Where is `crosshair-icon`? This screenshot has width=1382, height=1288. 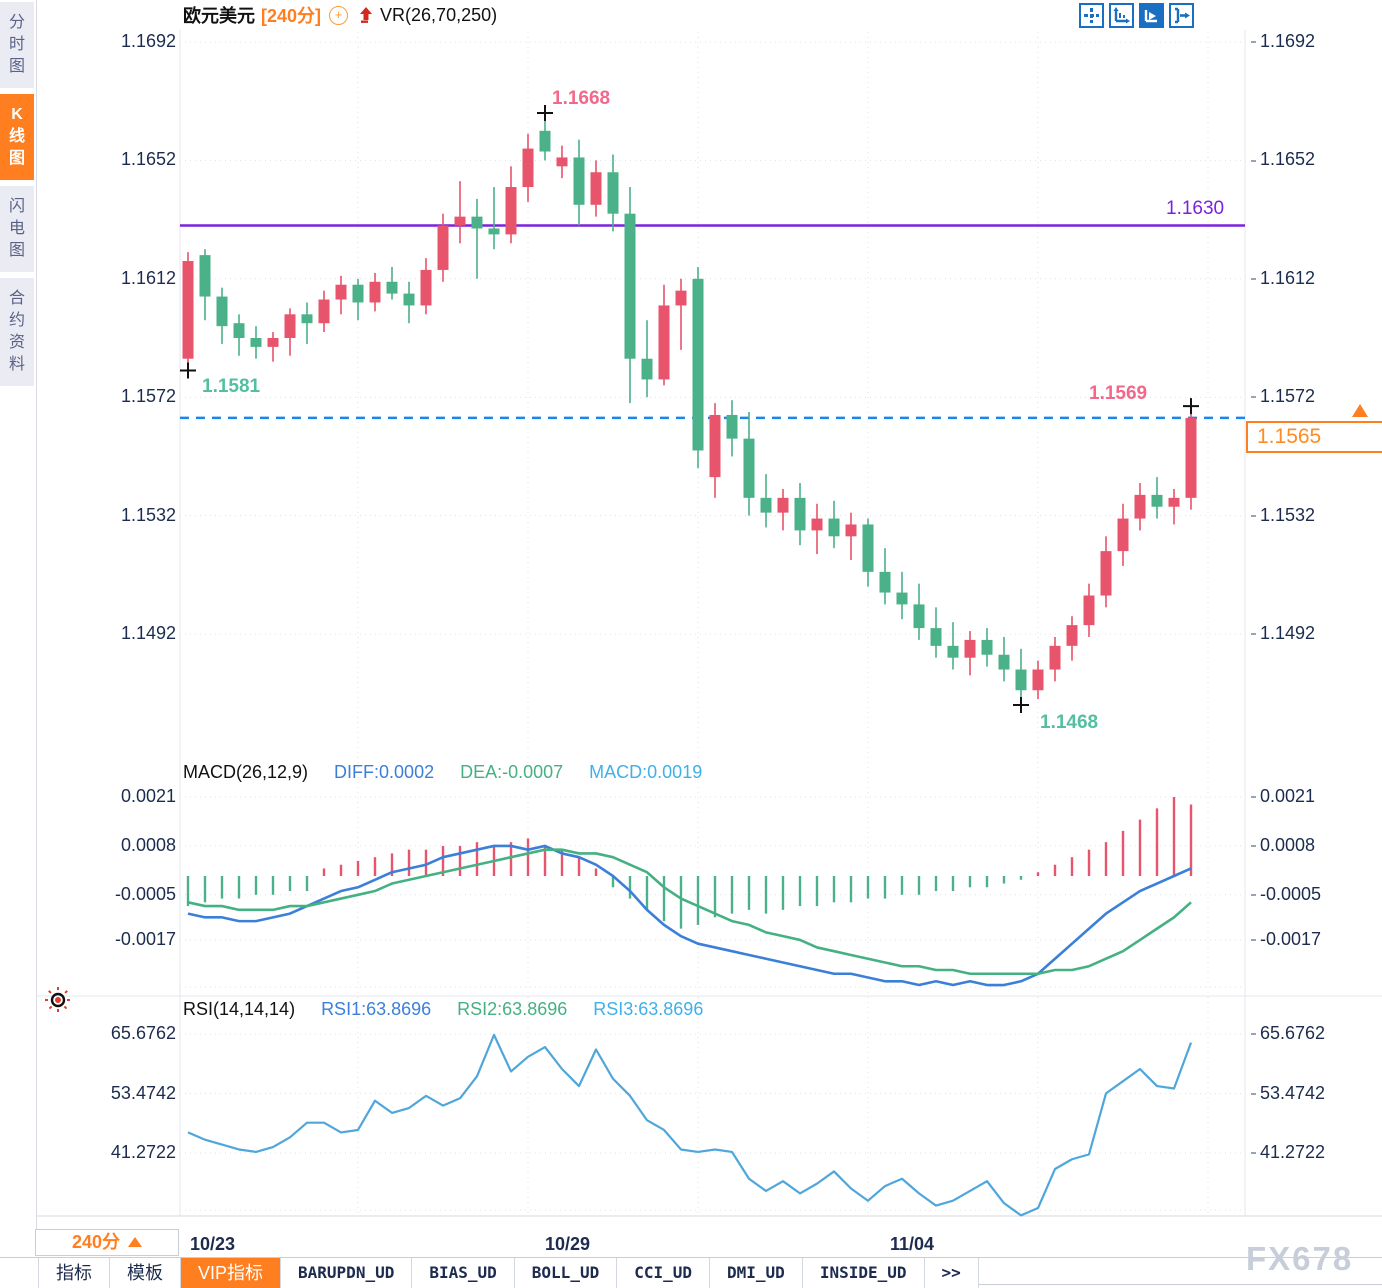 crosshair-icon is located at coordinates (1091, 15).